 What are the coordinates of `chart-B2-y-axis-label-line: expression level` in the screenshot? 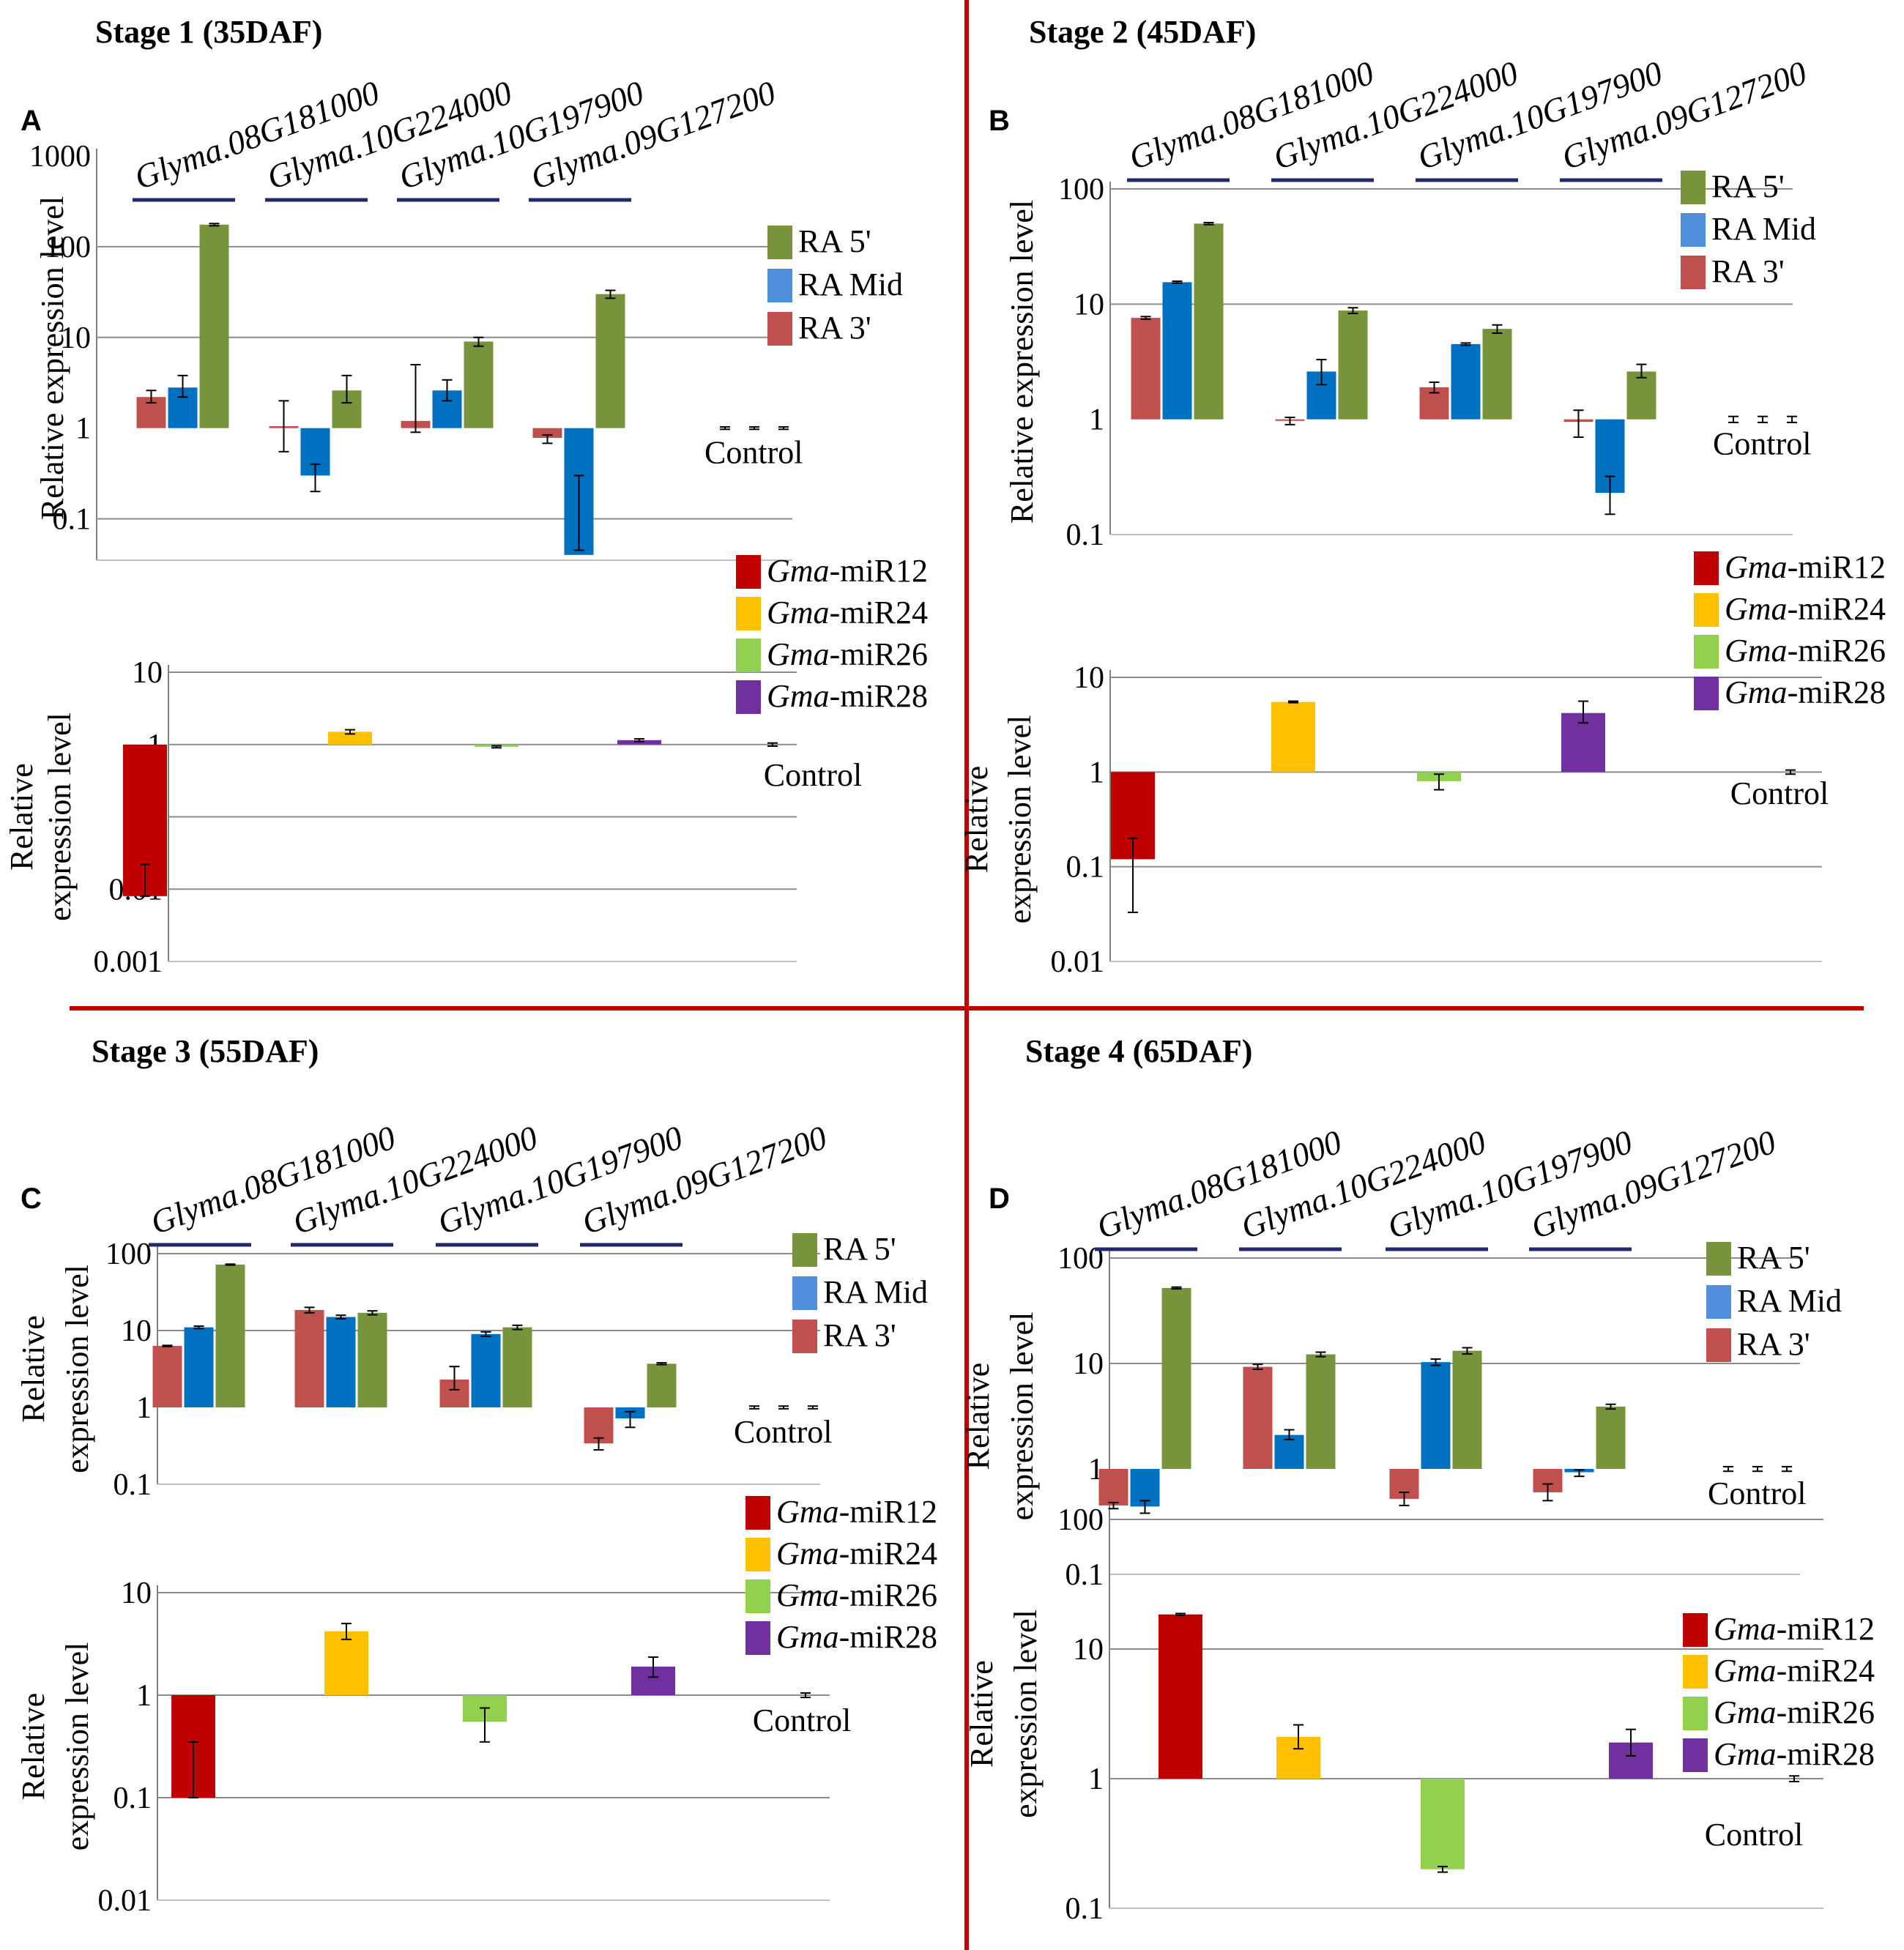 It's located at (1020, 819).